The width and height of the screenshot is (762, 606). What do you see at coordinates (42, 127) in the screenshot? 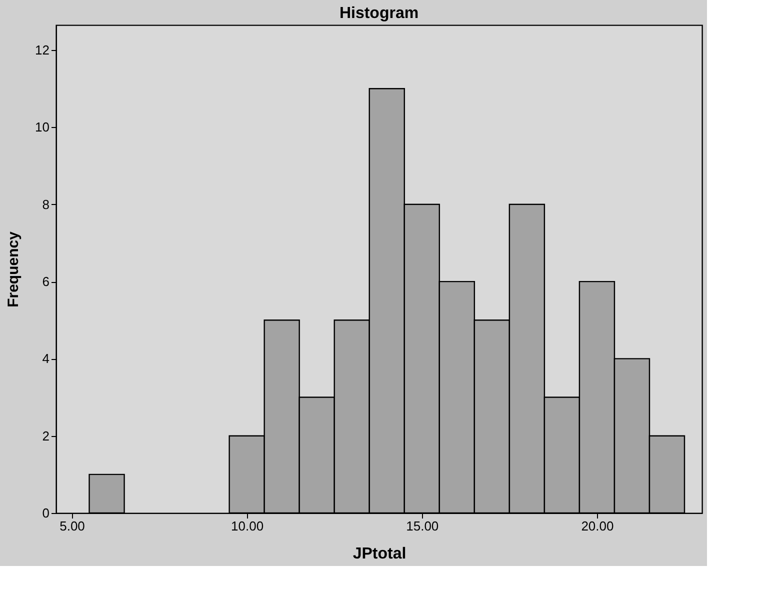
I see `y-tick-label: 10` at bounding box center [42, 127].